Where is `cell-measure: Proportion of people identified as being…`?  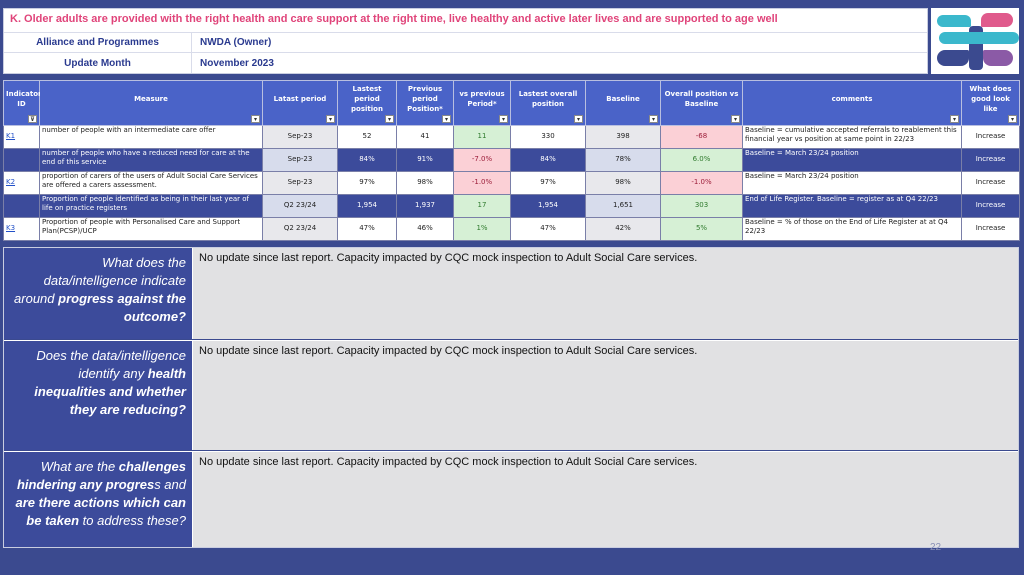 cell-measure: Proportion of people identified as being… is located at coordinates (151, 206).